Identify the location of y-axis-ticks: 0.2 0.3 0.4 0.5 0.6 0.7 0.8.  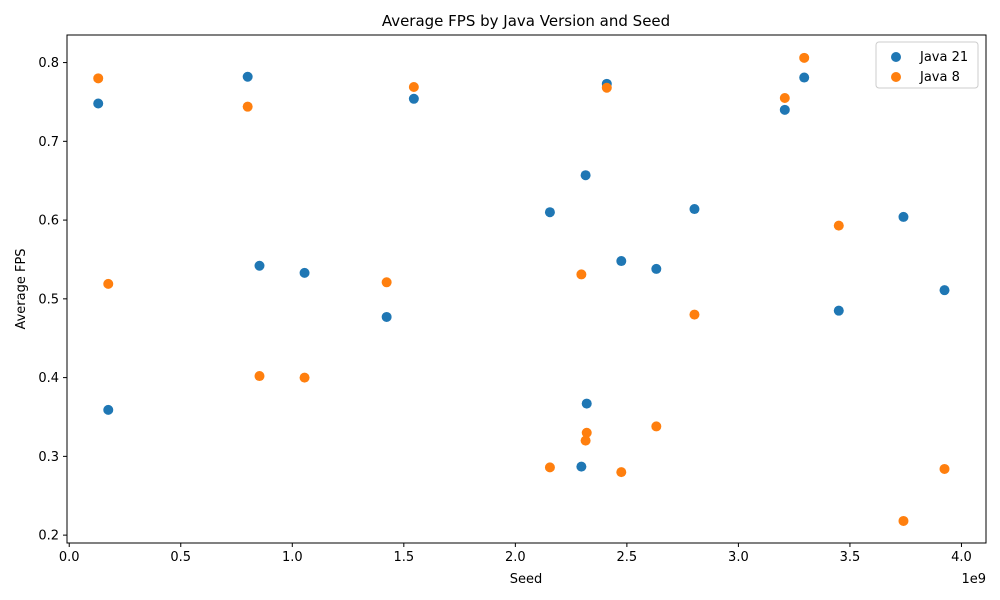
(52, 300).